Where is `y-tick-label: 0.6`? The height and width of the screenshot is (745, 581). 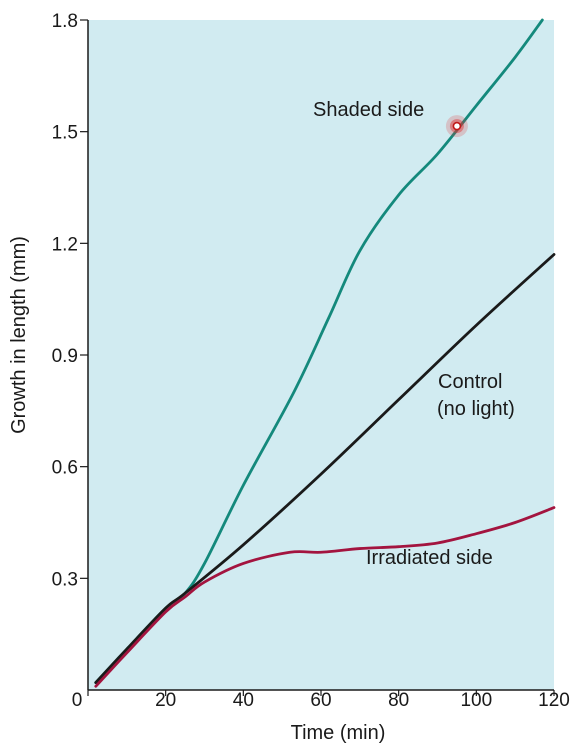
y-tick-label: 0.6 is located at coordinates (65, 468).